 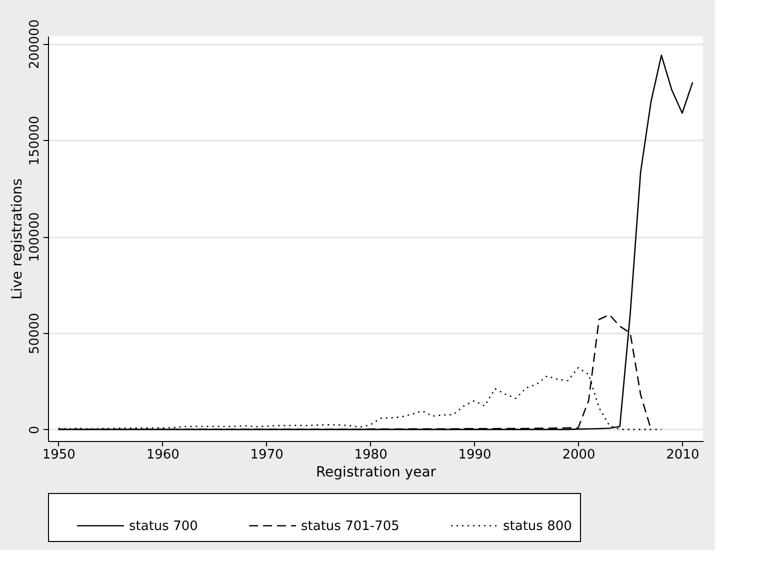 I want to click on x-tick-label: 2000, so click(x=579, y=455).